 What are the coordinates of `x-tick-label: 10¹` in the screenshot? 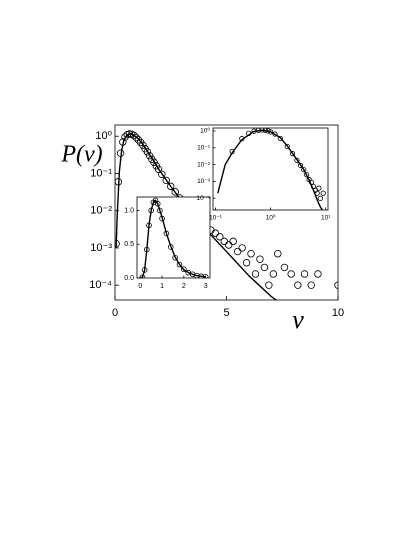 It's located at (326, 218).